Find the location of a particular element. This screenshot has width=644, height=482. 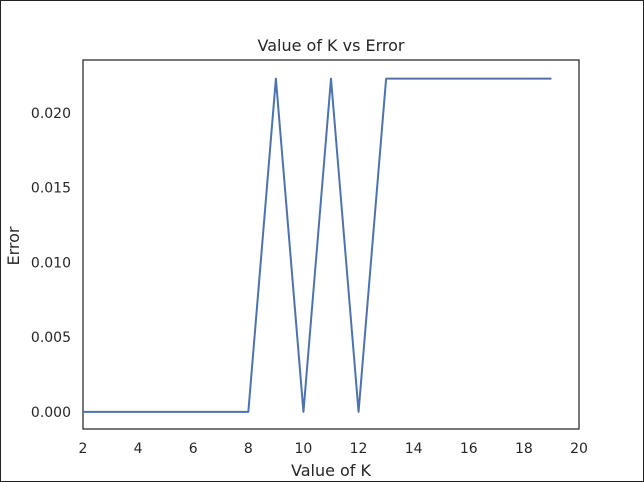

y-tick-label: 0.010 is located at coordinates (51, 263).